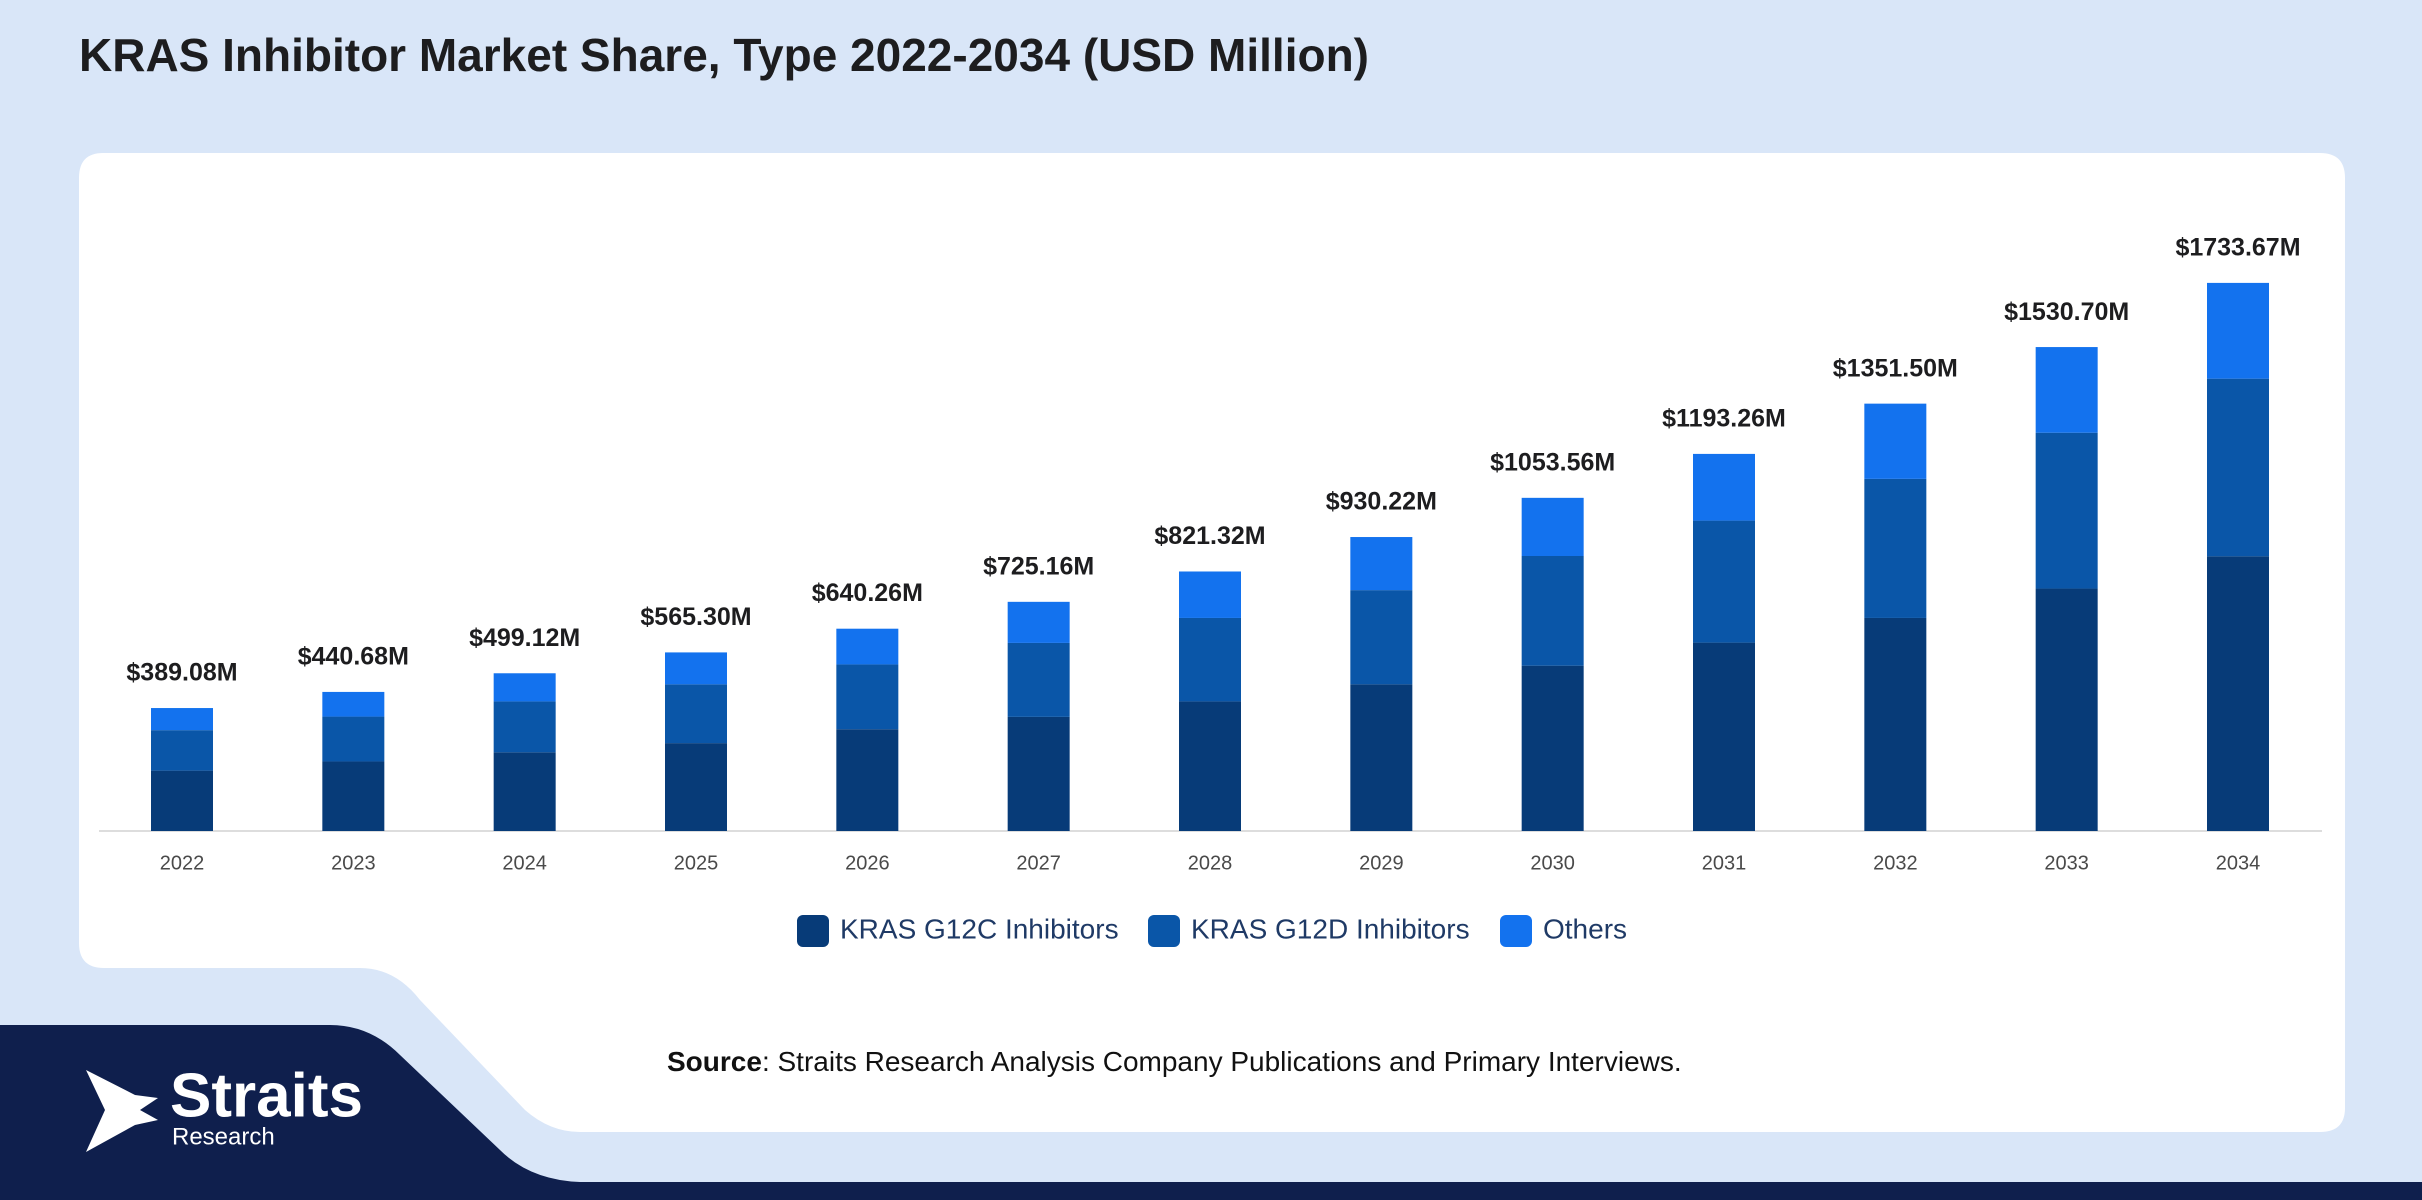  What do you see at coordinates (1724, 418) in the screenshot?
I see `total-label: $1193.26M` at bounding box center [1724, 418].